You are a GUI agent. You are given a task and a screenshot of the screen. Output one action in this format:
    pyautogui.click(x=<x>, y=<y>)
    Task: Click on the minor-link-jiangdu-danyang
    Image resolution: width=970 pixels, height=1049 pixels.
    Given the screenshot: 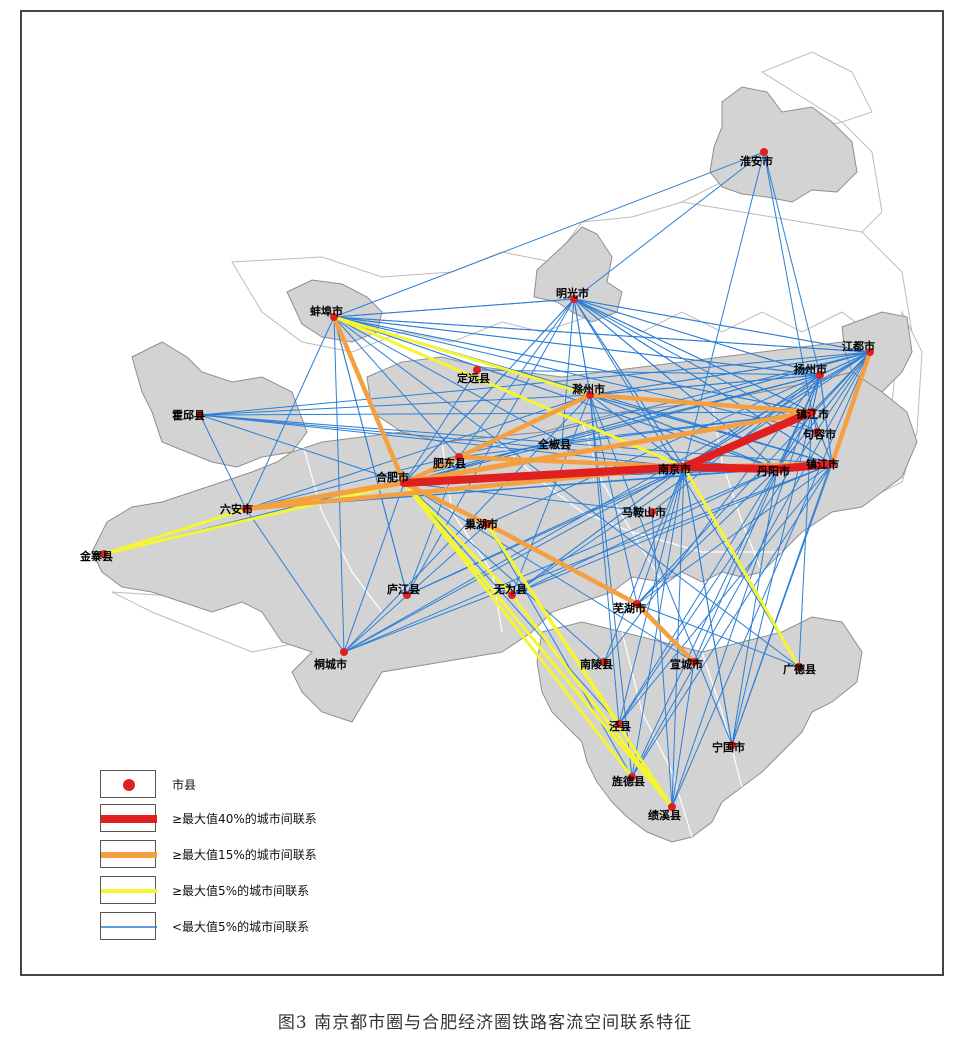 What is the action you would take?
    pyautogui.click(x=823, y=410)
    